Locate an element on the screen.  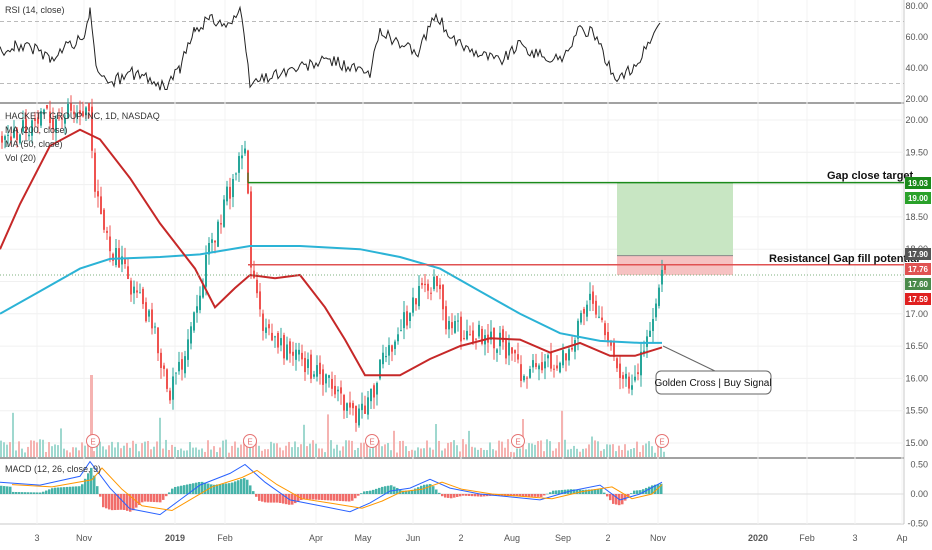
price-tick-label: 19.50 is located at coordinates (916, 152).